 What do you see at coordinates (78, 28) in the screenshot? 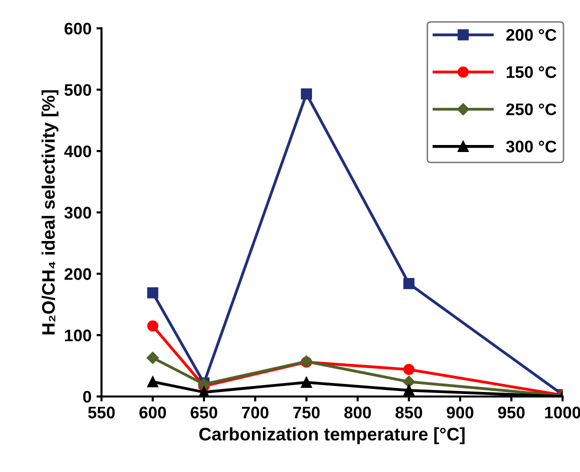
I see `y-tick-label: 600` at bounding box center [78, 28].